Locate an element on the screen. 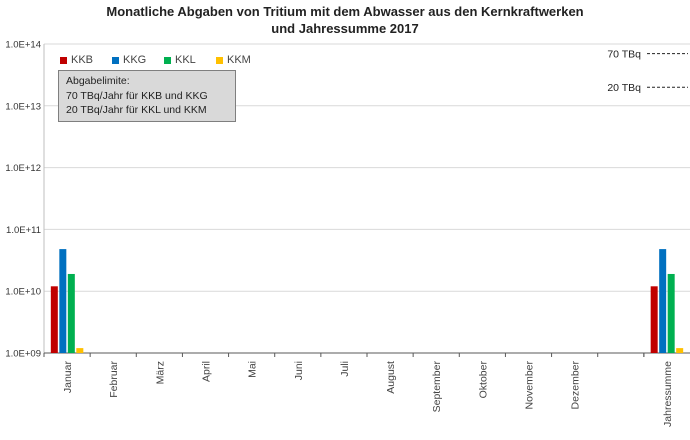 This screenshot has width=690, height=440. legend-label: KKB is located at coordinates (82, 60).